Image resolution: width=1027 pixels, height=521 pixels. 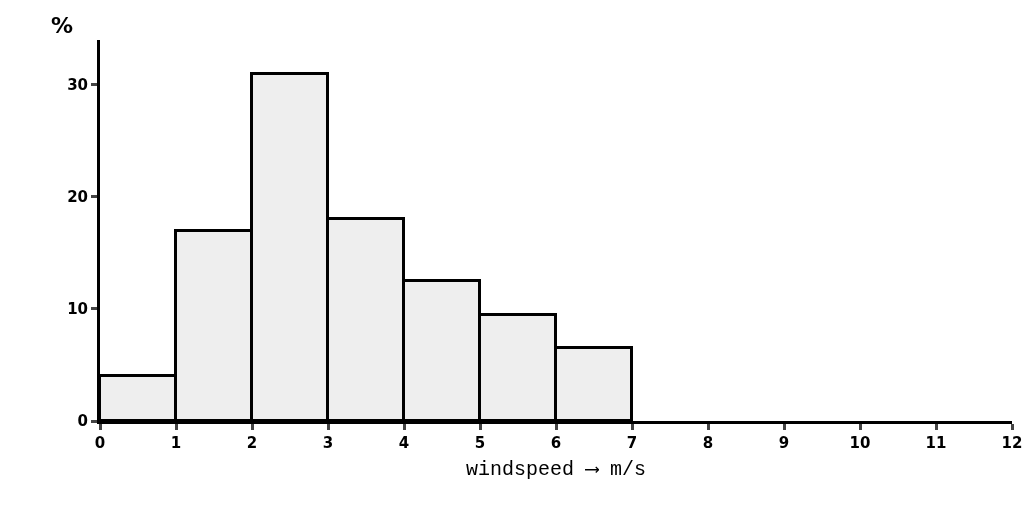 What do you see at coordinates (632, 443) in the screenshot?
I see `x-tick-label: 7` at bounding box center [632, 443].